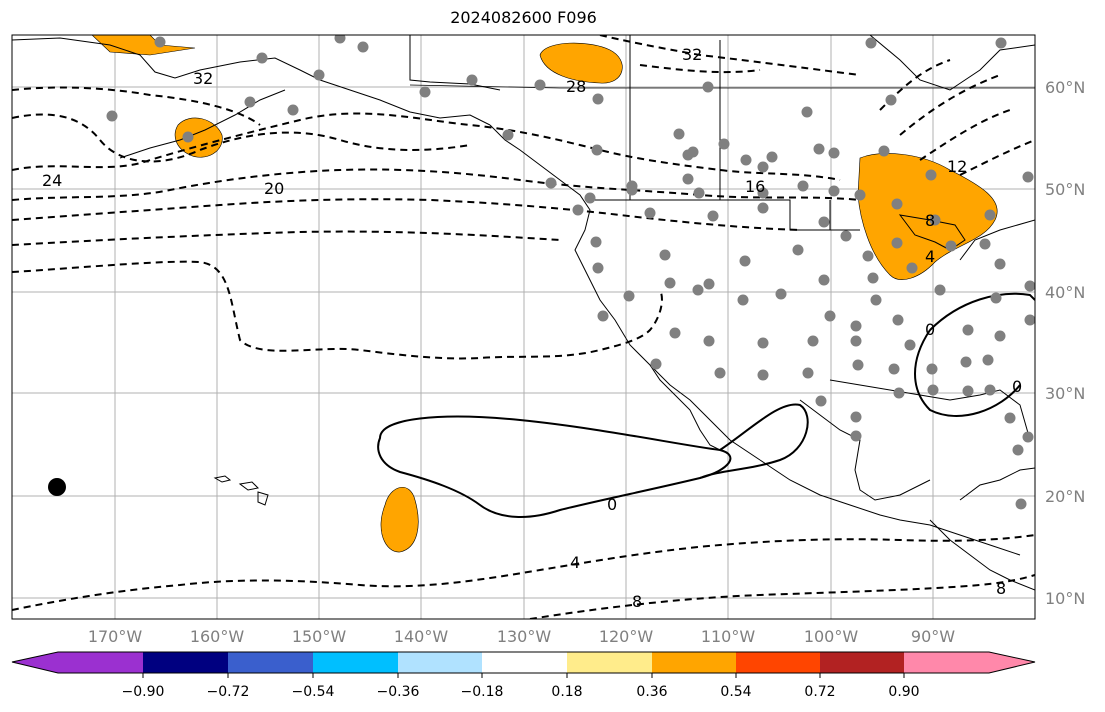  Describe the element at coordinates (52, 180) in the screenshot. I see `svg-text: 24` at that location.